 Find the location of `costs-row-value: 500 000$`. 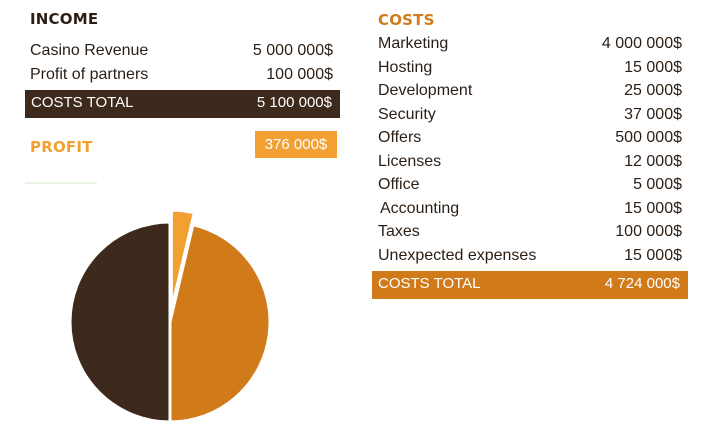

costs-row-value: 500 000$ is located at coordinates (648, 137).